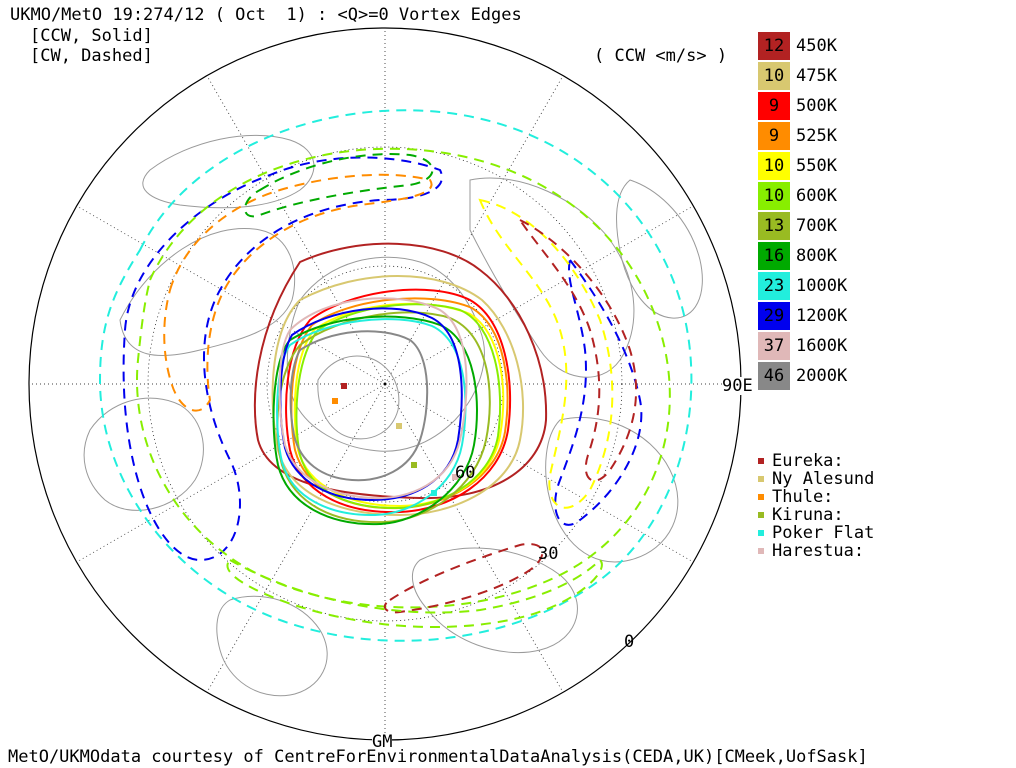 The image size is (1016, 768). I want to click on units-label: ( CCW <m/s> ), so click(661, 56).